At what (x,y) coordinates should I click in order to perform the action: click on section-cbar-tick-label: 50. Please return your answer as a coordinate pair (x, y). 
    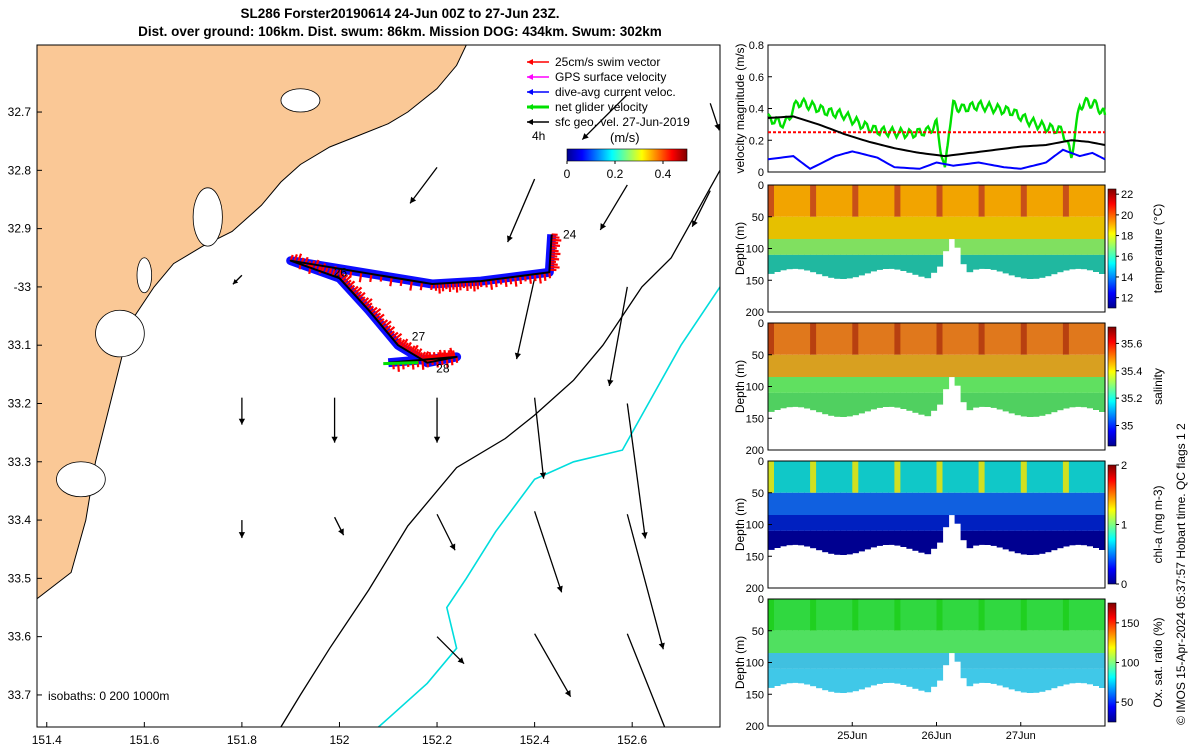
    Looking at the image, I should click on (1127, 703).